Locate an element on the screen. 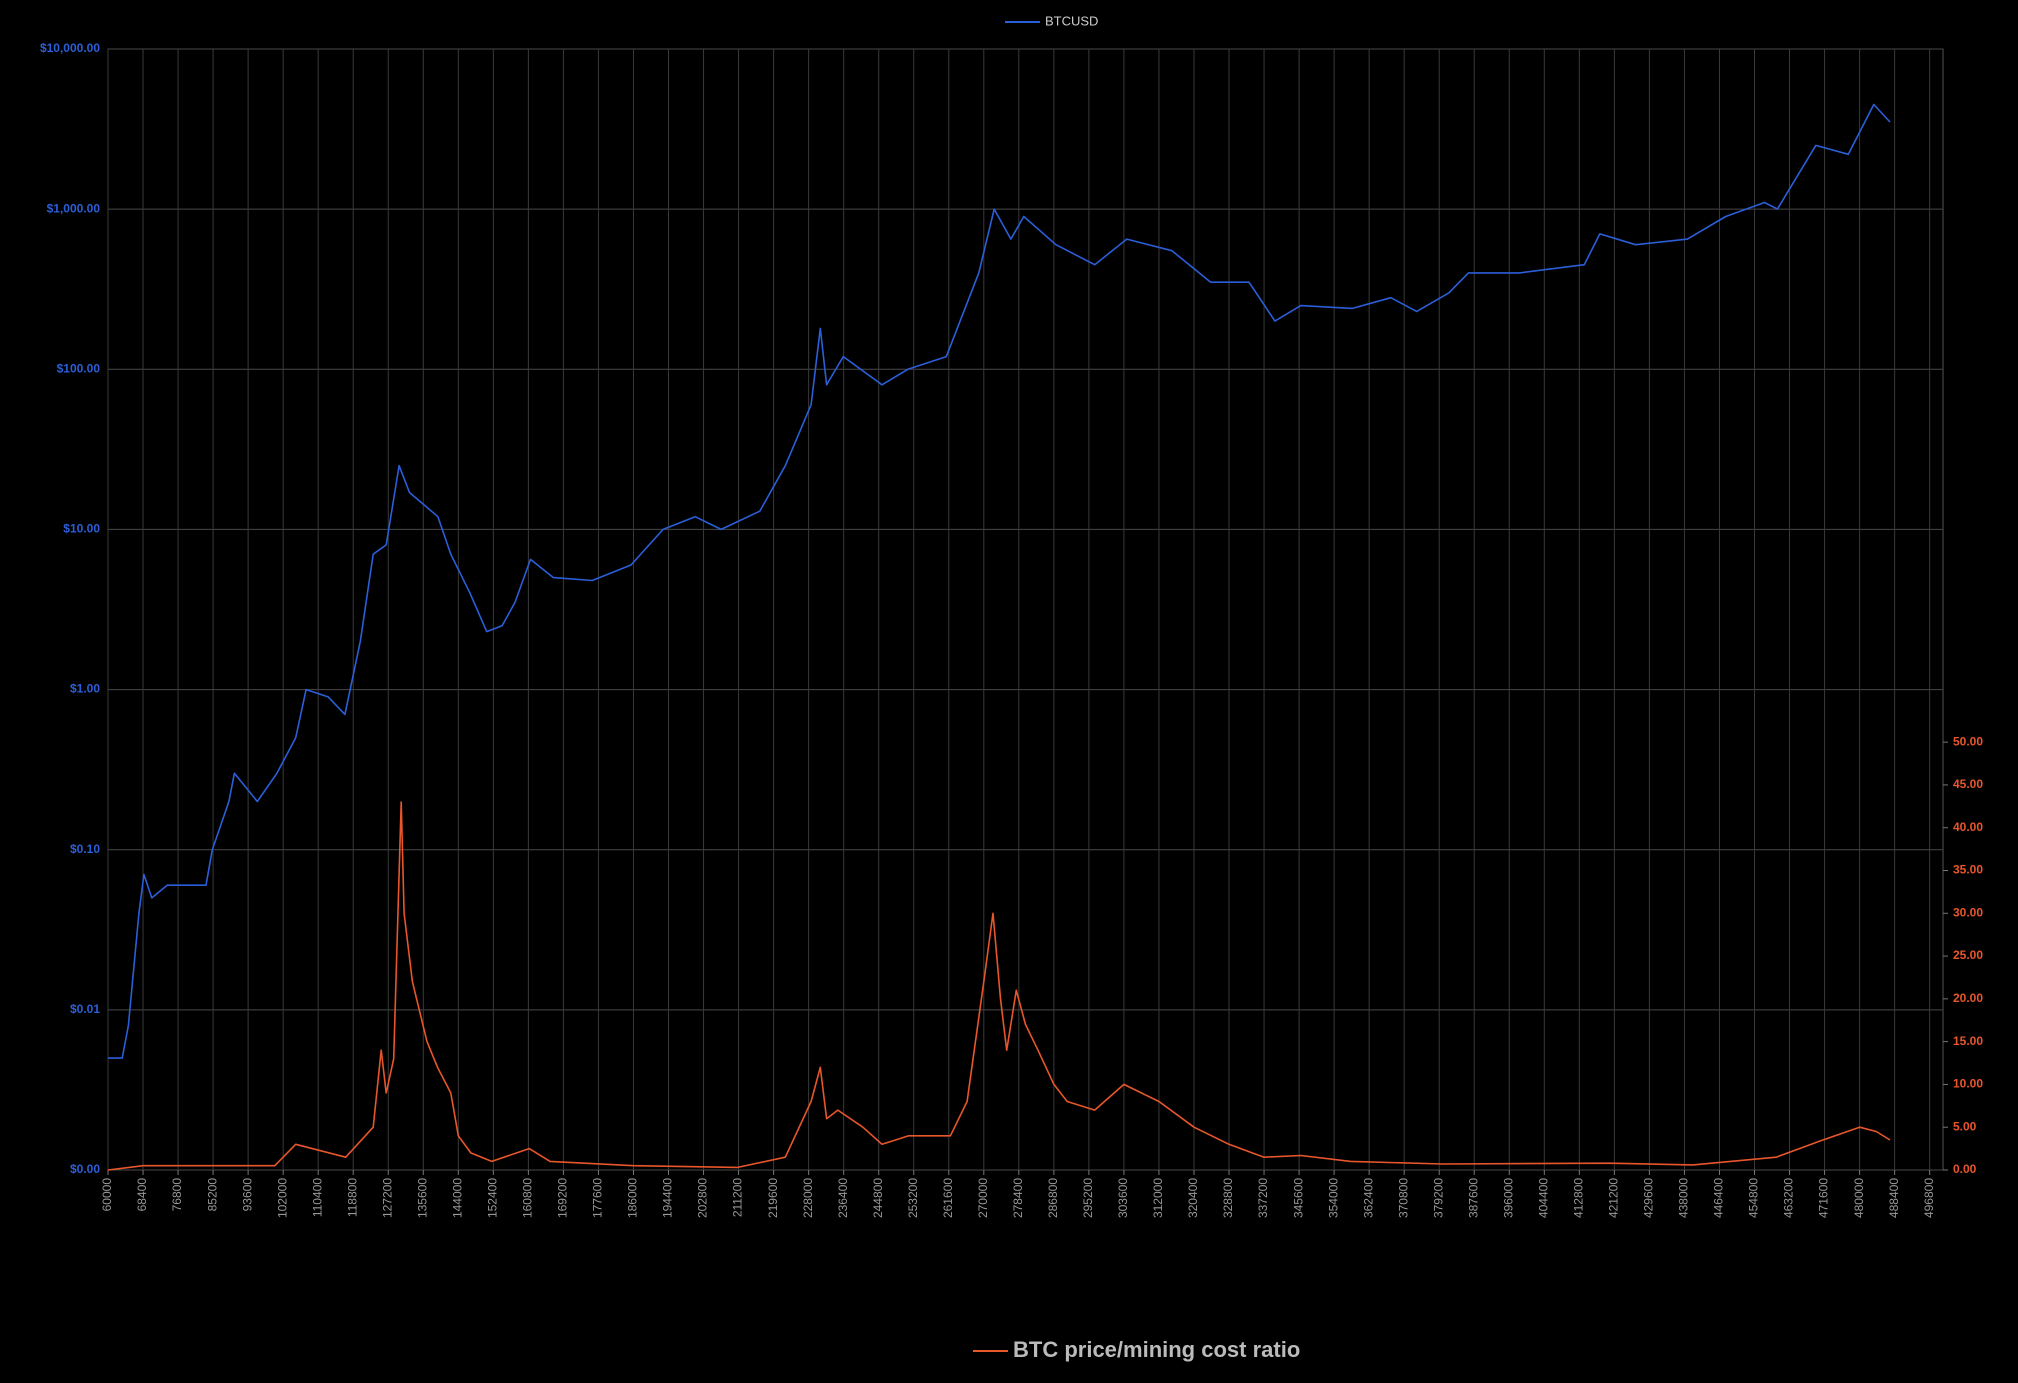 This screenshot has height=1383, width=2018. x-tick-label: 144000 is located at coordinates (457, 1198).